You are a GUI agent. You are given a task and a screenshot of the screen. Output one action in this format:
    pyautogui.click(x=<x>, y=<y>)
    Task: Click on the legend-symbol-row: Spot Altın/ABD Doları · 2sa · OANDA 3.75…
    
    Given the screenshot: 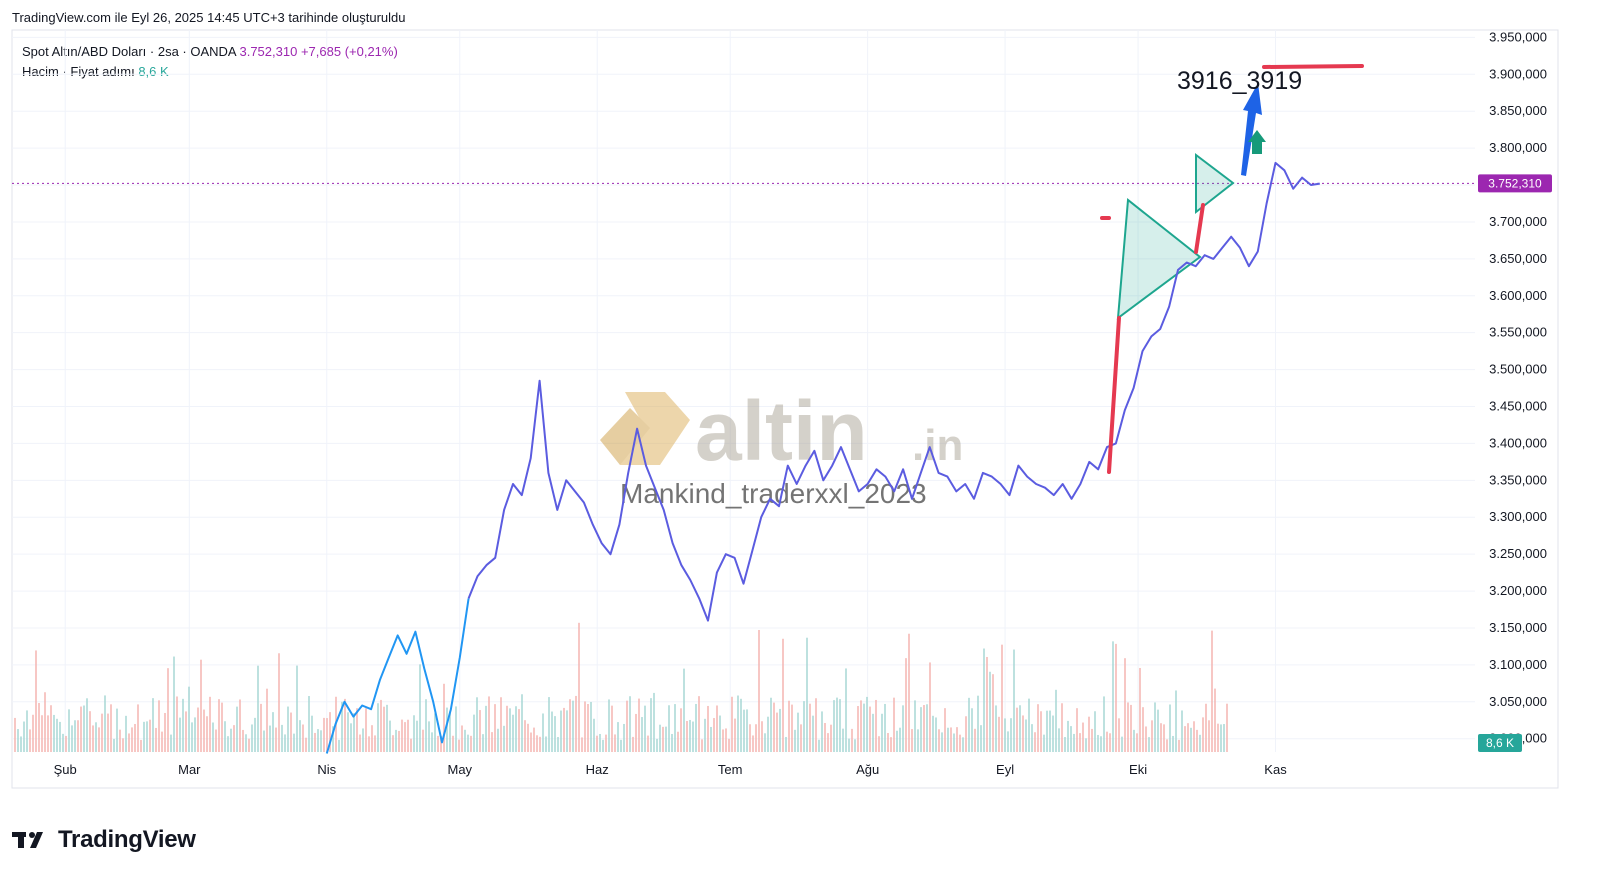 What is the action you would take?
    pyautogui.click(x=210, y=52)
    